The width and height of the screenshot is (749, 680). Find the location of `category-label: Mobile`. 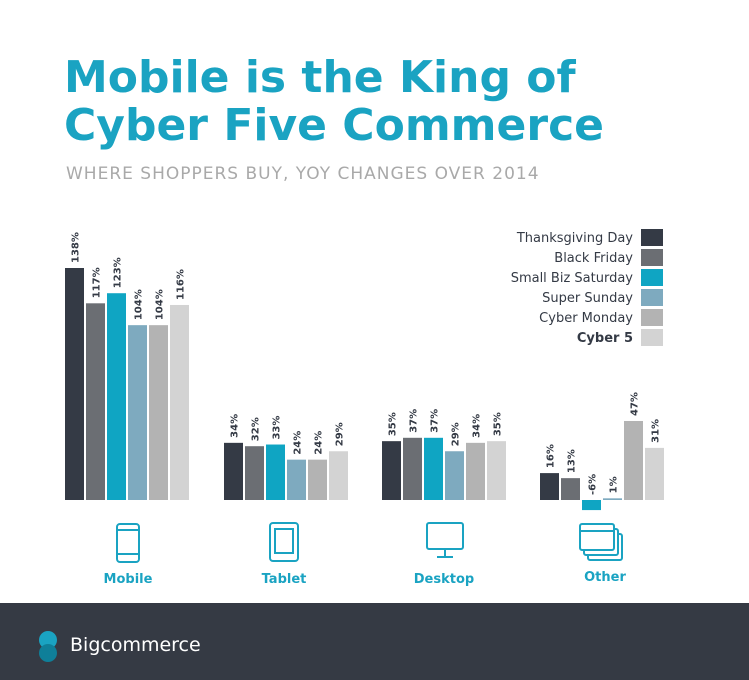

category-label: Mobile is located at coordinates (128, 579).